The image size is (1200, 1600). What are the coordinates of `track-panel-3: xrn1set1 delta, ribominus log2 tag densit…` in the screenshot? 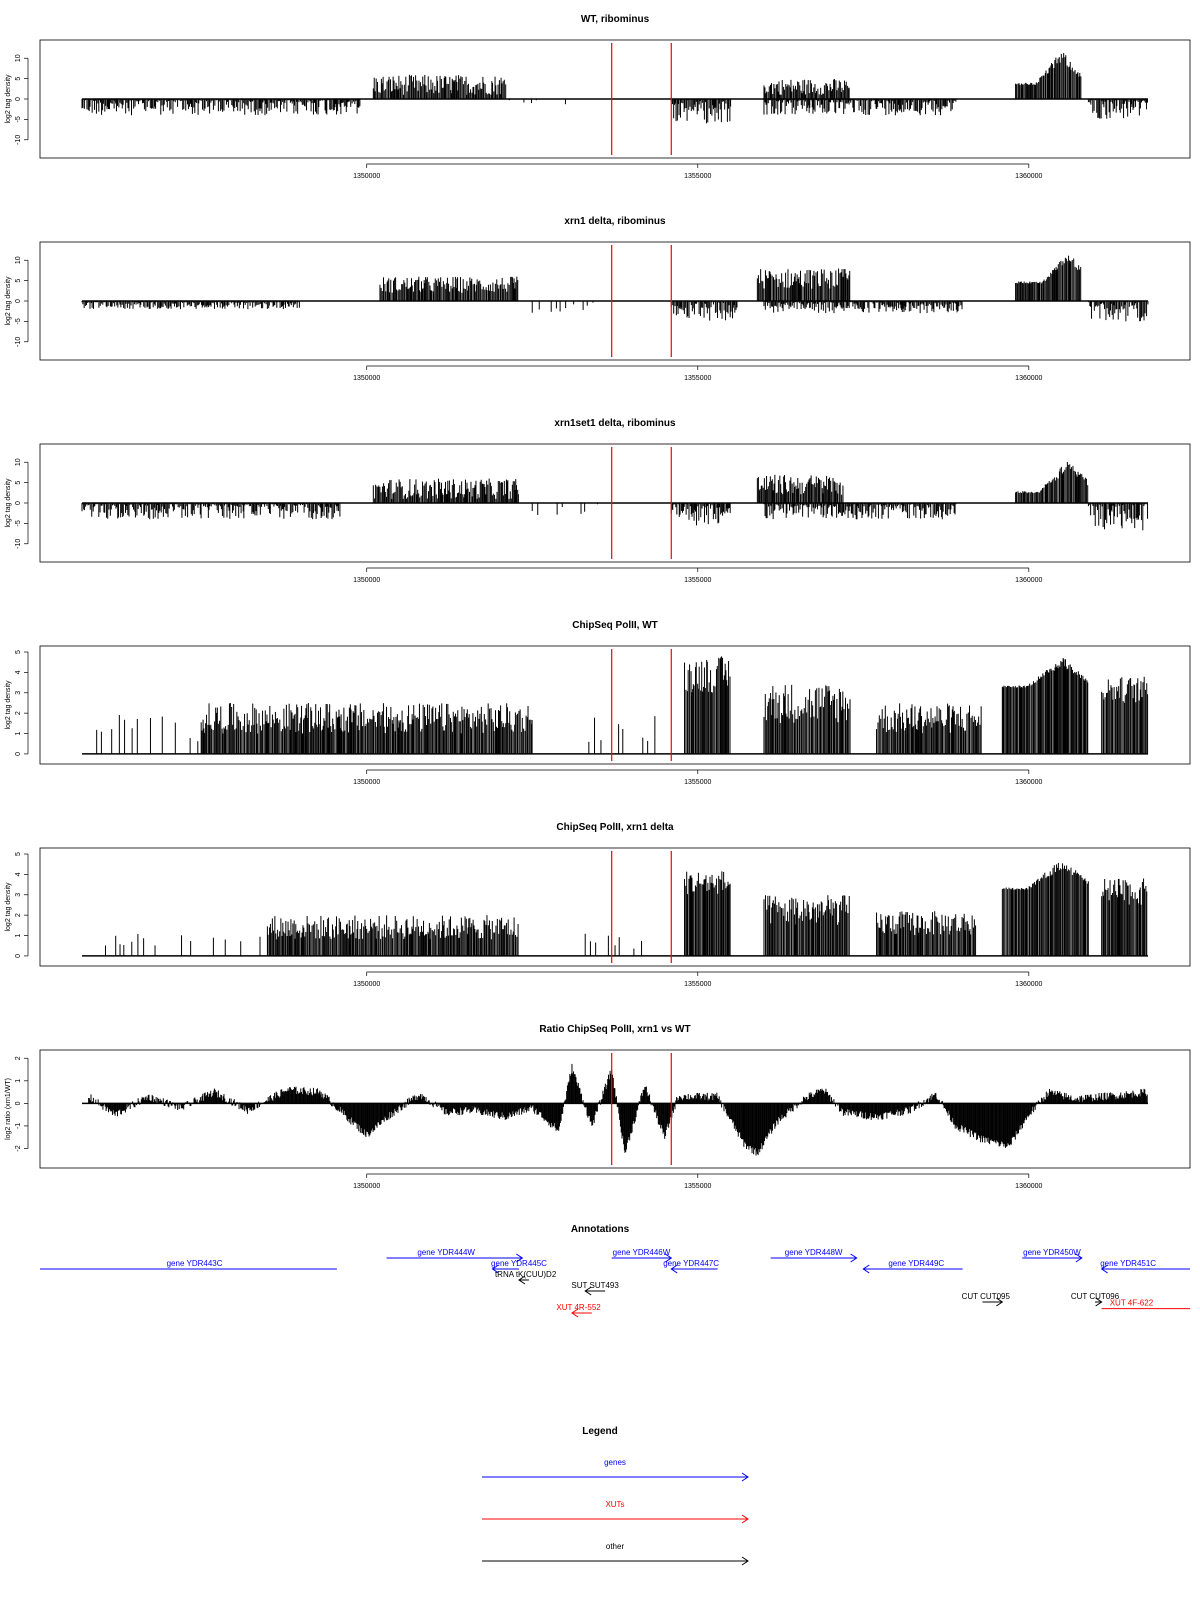 It's located at (598, 501).